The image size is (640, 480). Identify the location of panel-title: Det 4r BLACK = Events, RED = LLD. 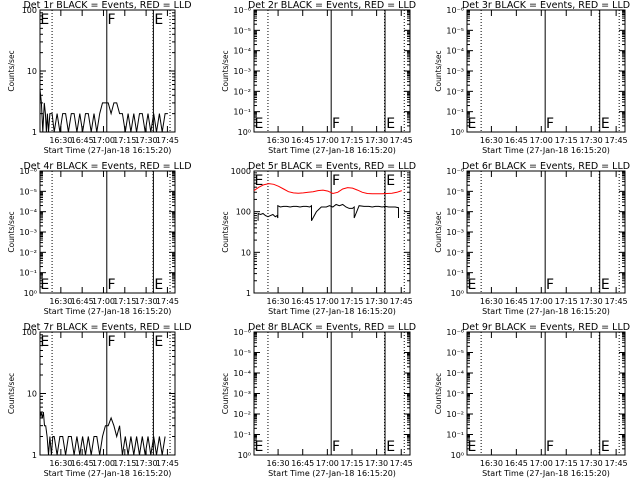
(107, 166).